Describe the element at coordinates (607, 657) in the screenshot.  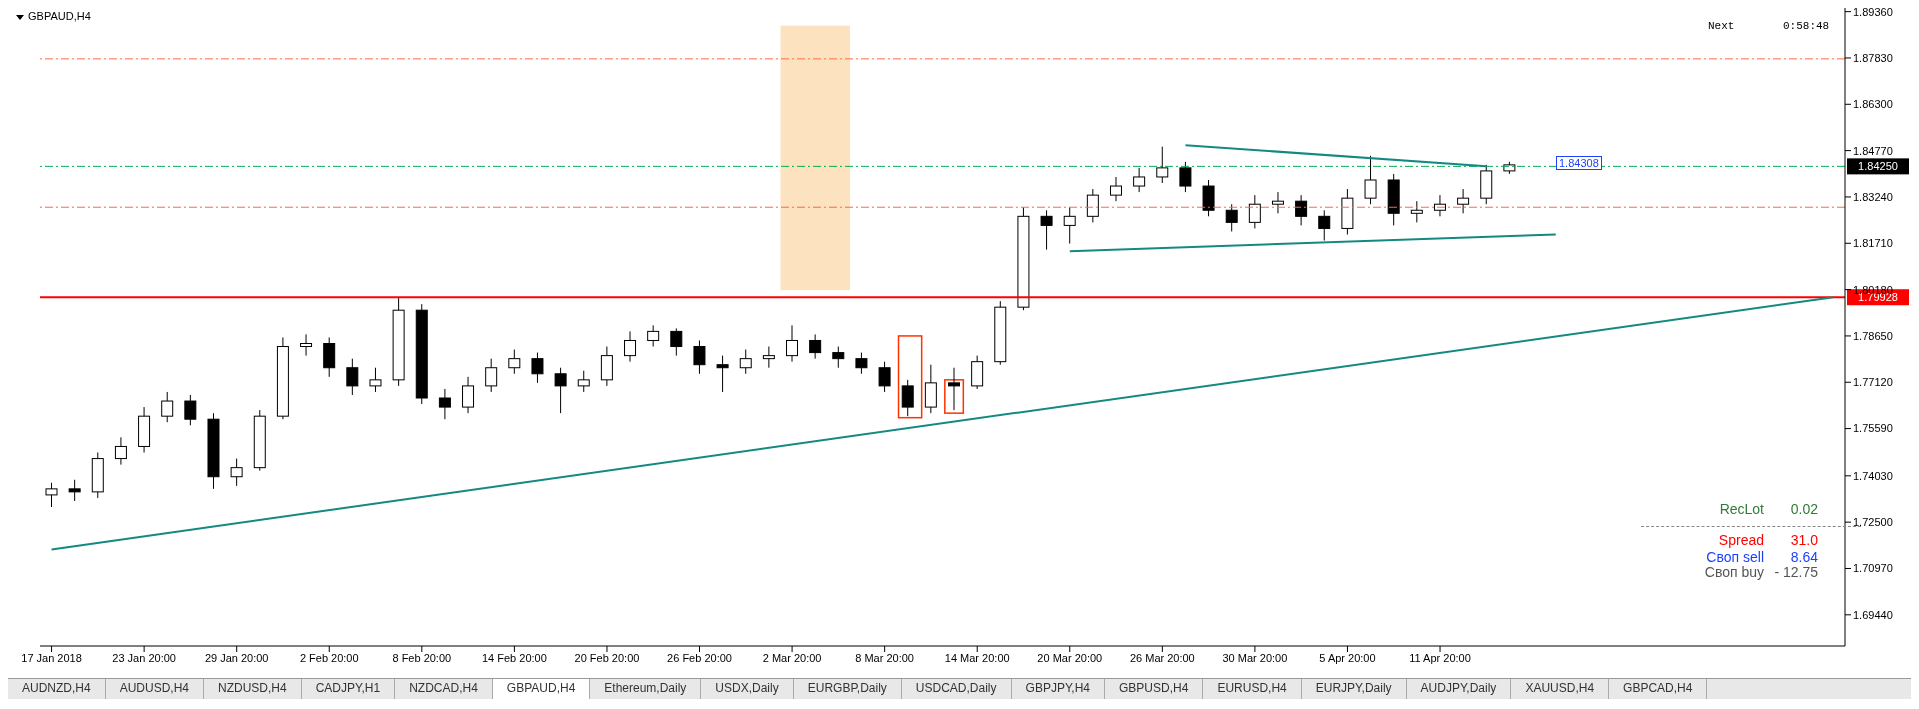
I see `x-tick-label: 20 Feb 20:00` at that location.